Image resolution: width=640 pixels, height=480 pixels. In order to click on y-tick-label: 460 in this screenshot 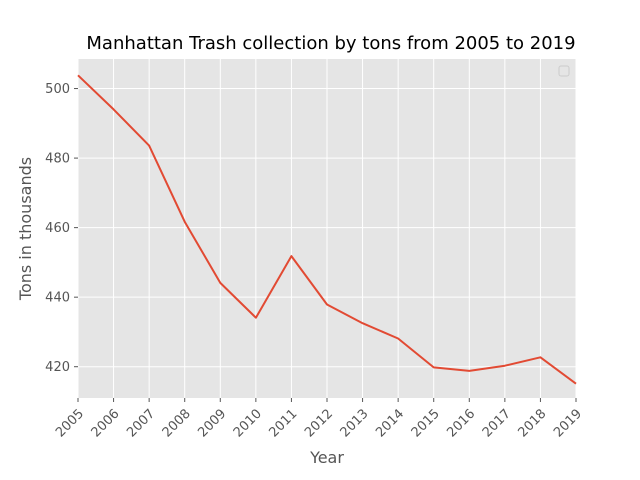, I will do `click(57, 228)`.